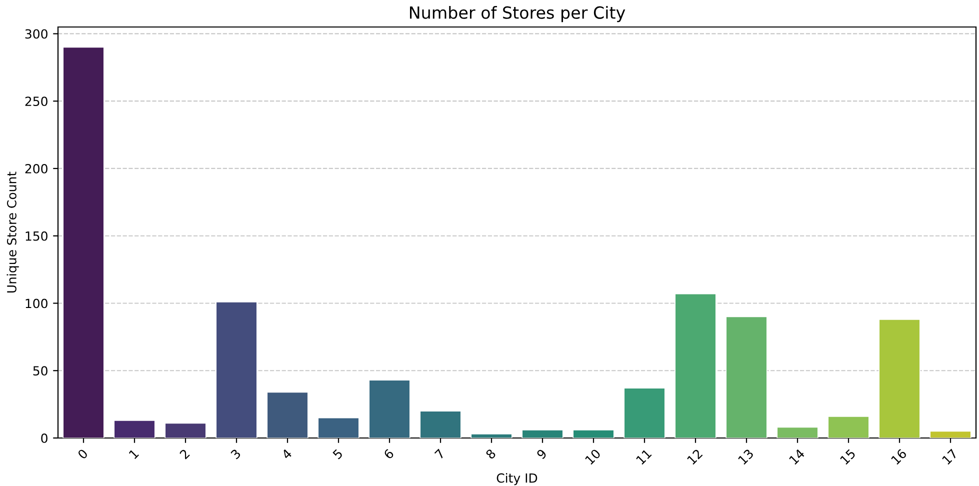 Image resolution: width=979 pixels, height=486 pixels. Describe the element at coordinates (37, 236) in the screenshot. I see `y-tick-label: 150` at that location.